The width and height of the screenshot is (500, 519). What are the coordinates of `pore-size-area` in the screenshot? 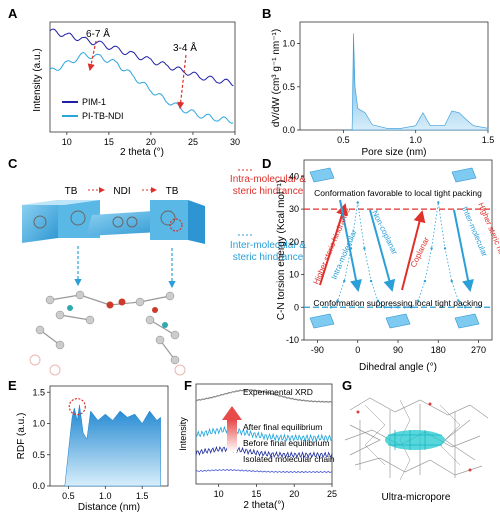 It's located at (416, 82).